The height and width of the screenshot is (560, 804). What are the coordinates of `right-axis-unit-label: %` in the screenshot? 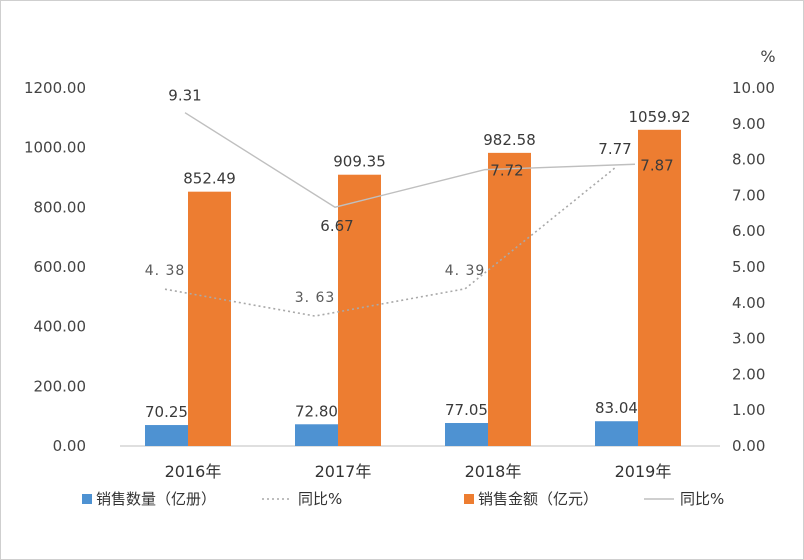 It's located at (767, 56).